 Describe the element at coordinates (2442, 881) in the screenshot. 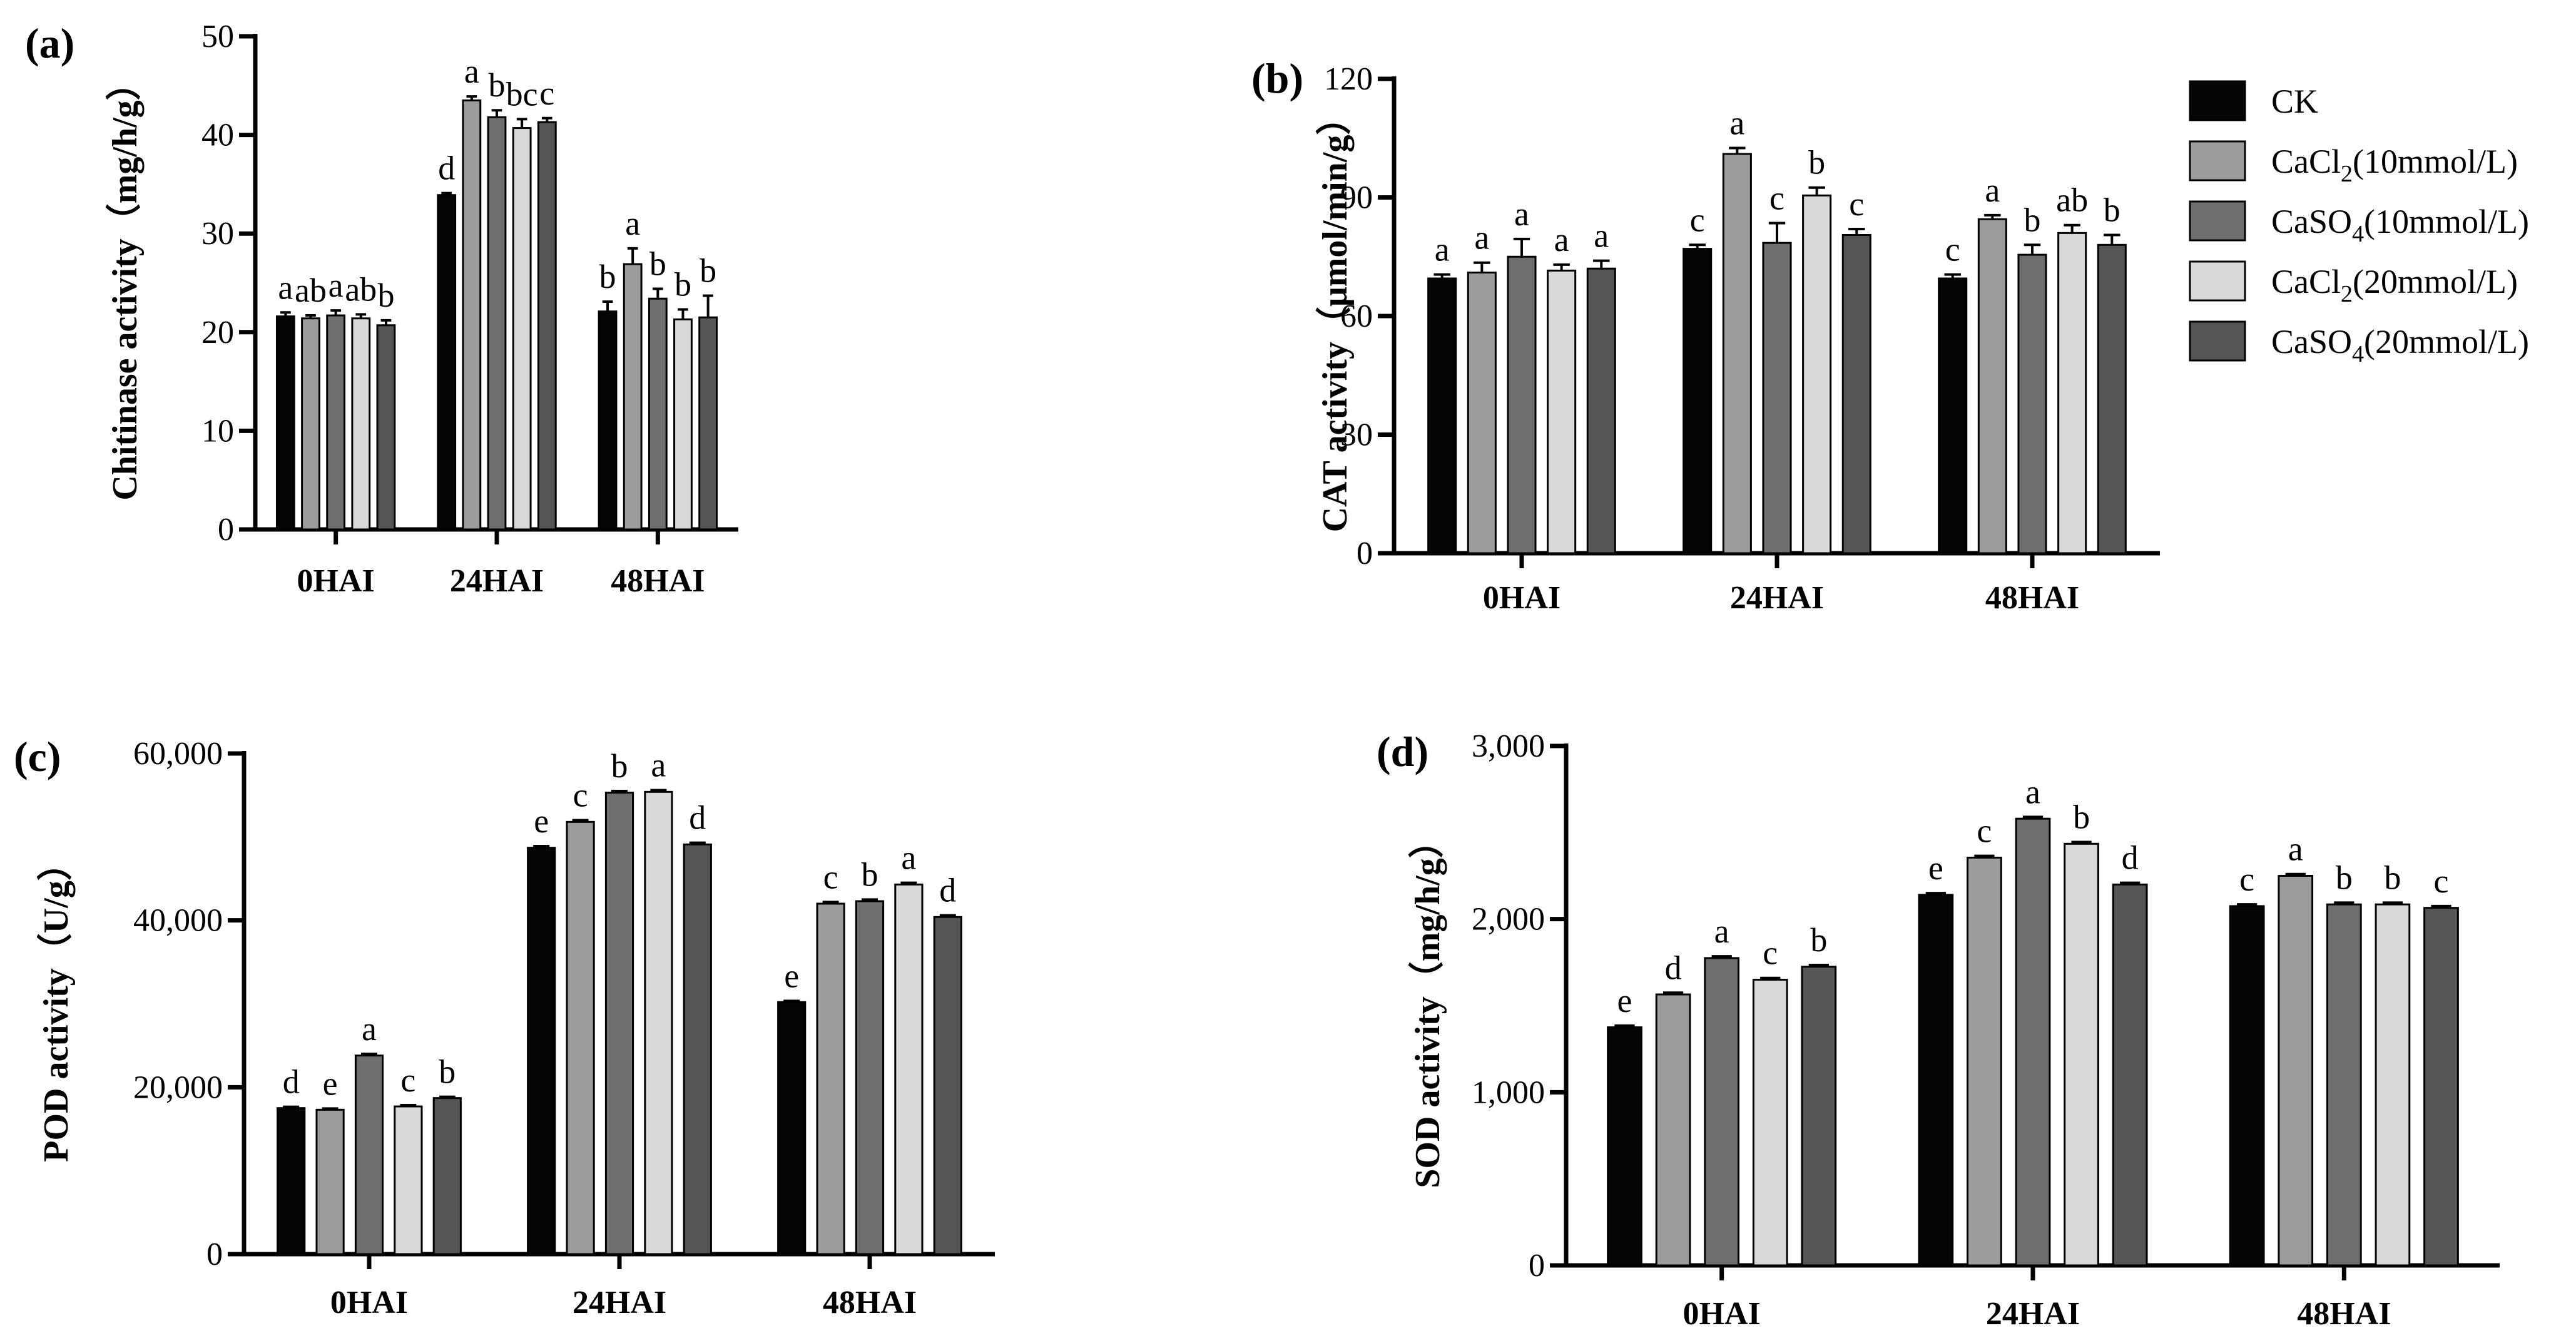

I see `significance-label-d-48hai-caso4-20mmol-l: c` at that location.